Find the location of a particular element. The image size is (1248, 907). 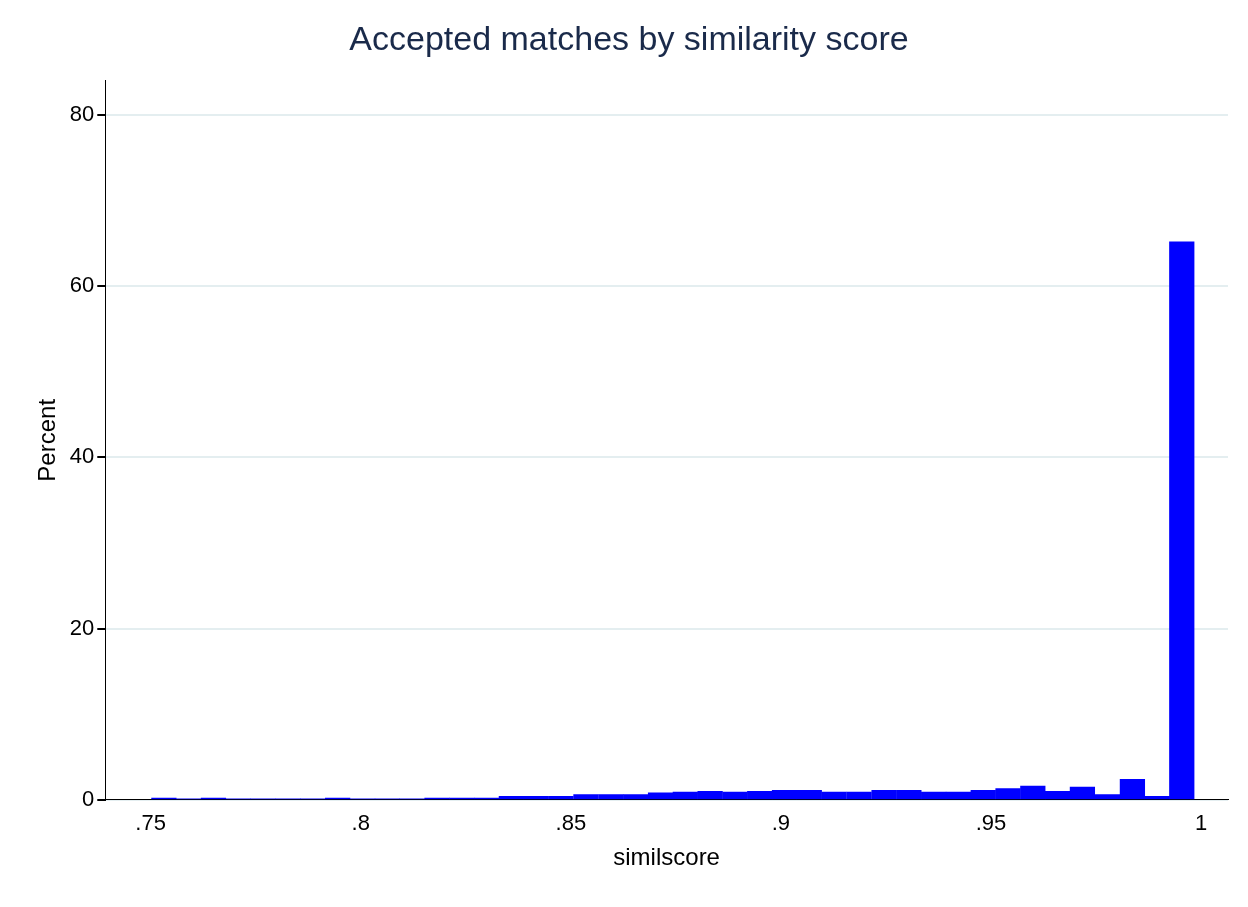

x-tick-label: 1 is located at coordinates (1201, 823).